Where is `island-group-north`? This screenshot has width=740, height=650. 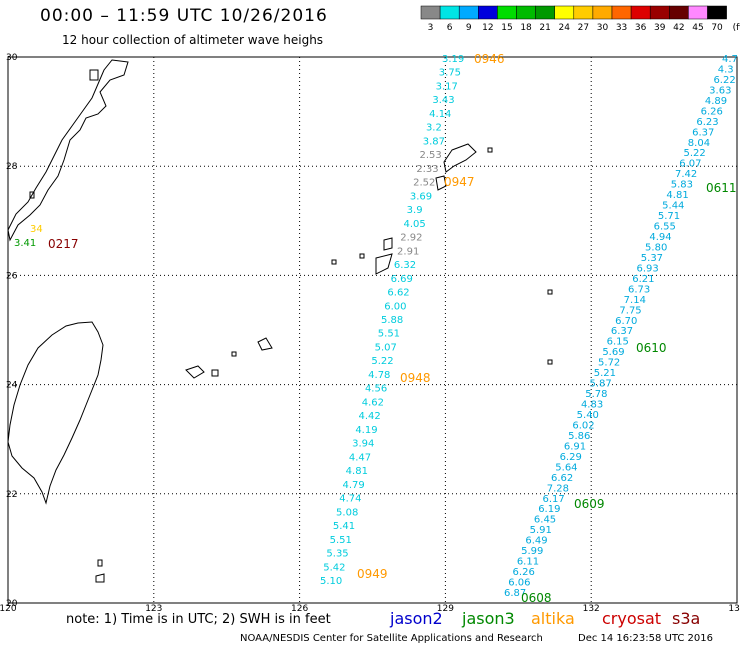
island-group-north is located at coordinates (68, 150).